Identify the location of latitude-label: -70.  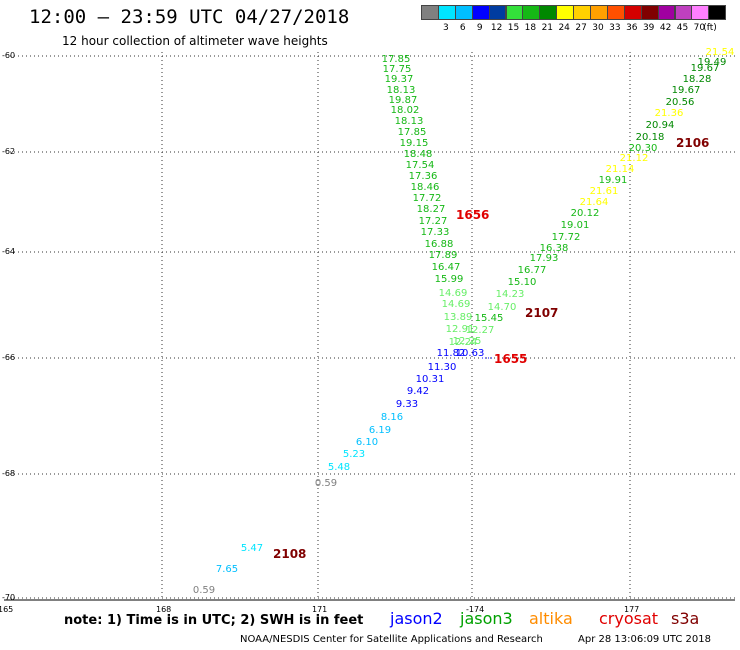
(9, 597).